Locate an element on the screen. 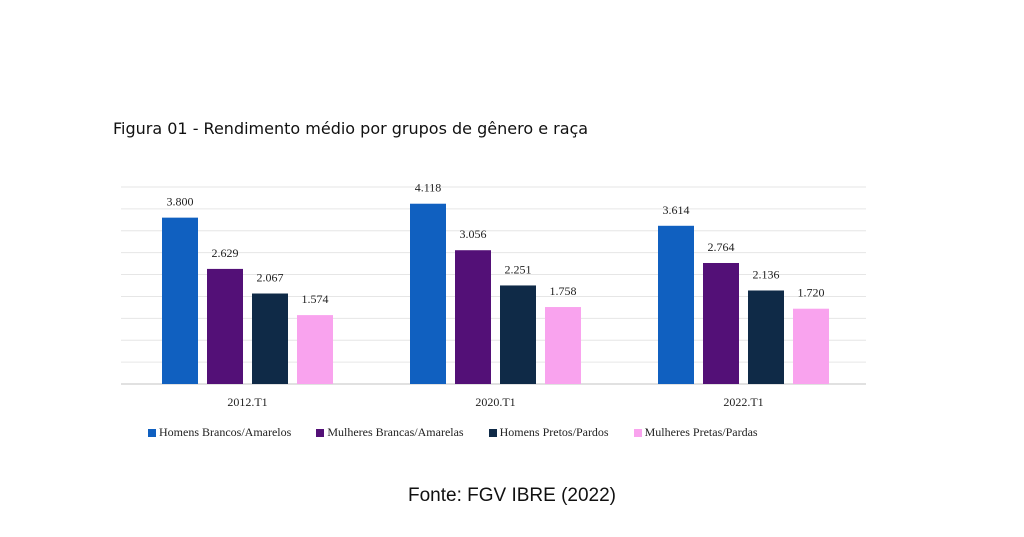 The height and width of the screenshot is (537, 1024). data-label: 2.067 is located at coordinates (270, 278).